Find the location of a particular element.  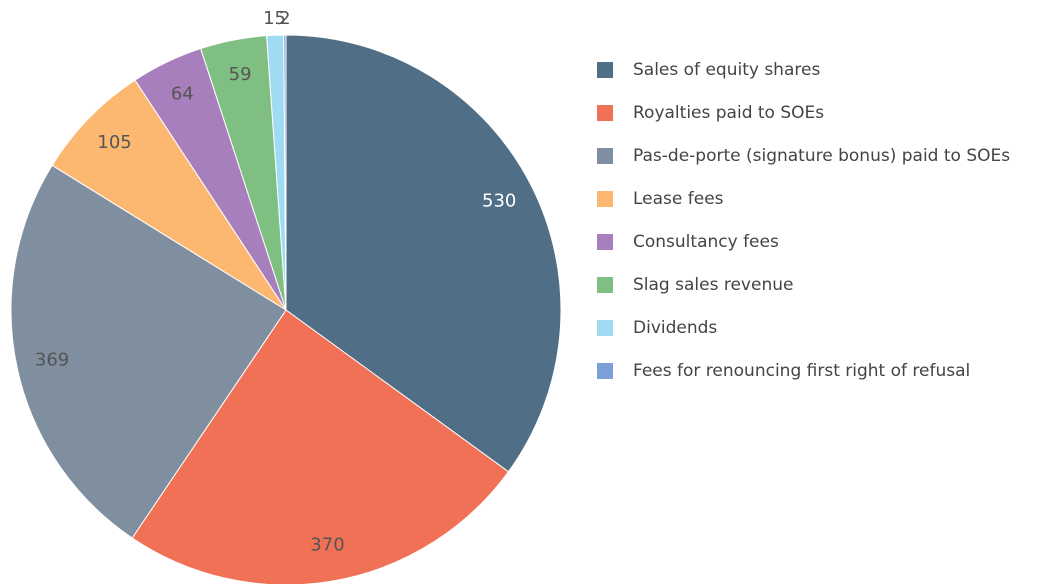

legend-label: Sales of equity shares is located at coordinates (726, 70).